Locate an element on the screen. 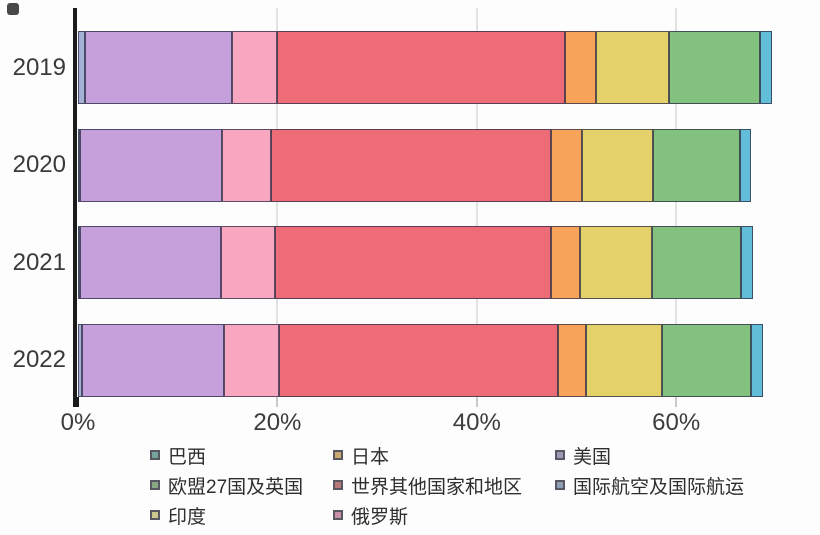 Image resolution: width=820 pixels, height=535 pixels. y-axis-label: 2019 is located at coordinates (39, 67).